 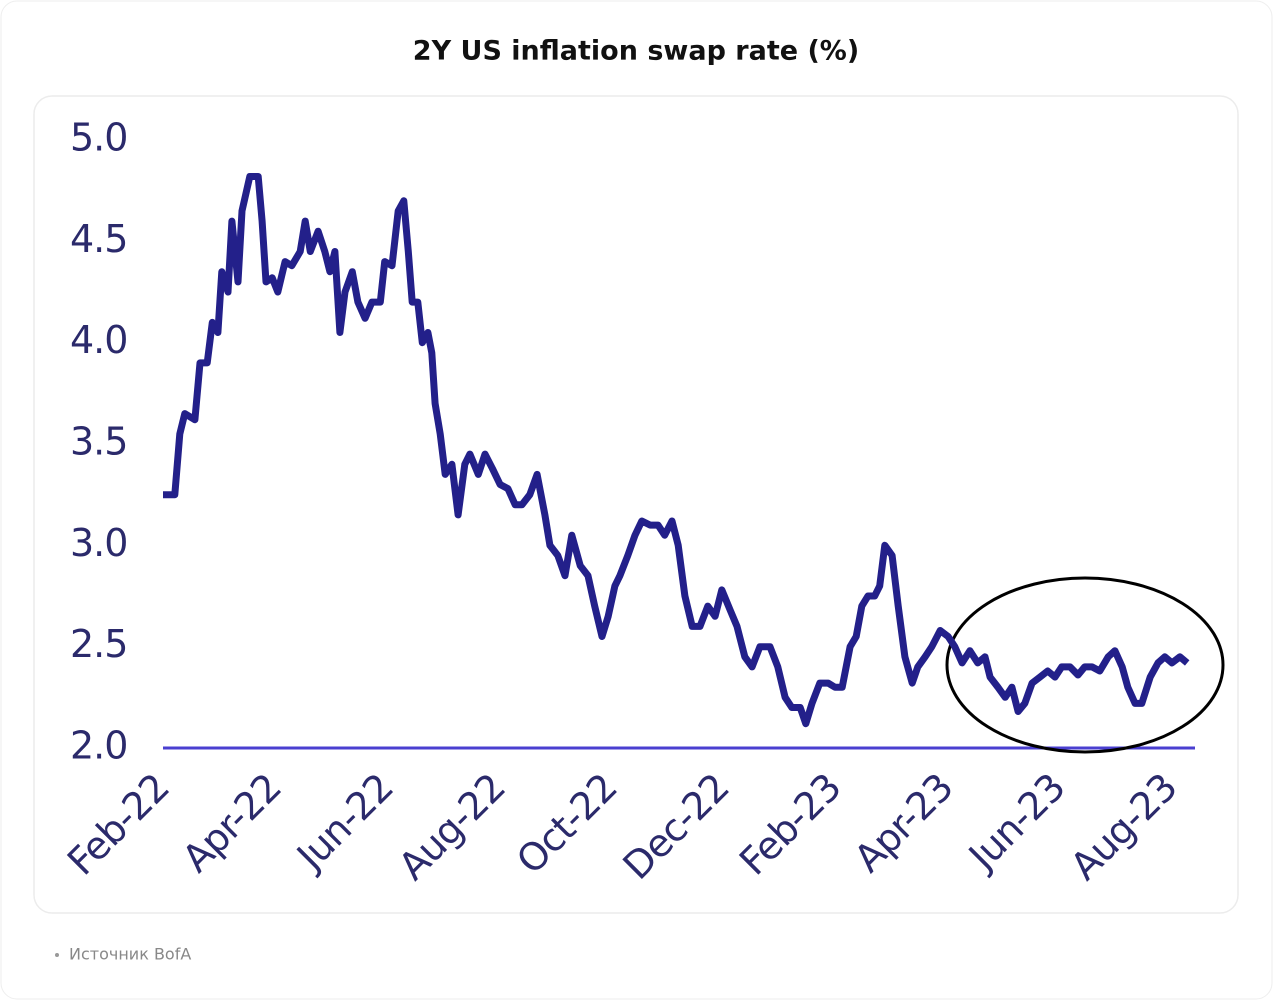 What do you see at coordinates (1085, 665) in the screenshot?
I see `highlight-ellipse` at bounding box center [1085, 665].